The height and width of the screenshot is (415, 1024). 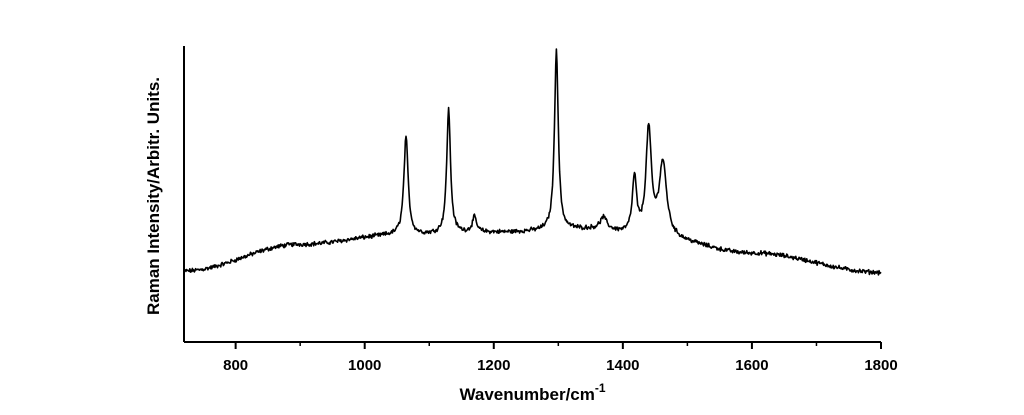 What do you see at coordinates (364, 365) in the screenshot?
I see `x-tick-label: 1000` at bounding box center [364, 365].